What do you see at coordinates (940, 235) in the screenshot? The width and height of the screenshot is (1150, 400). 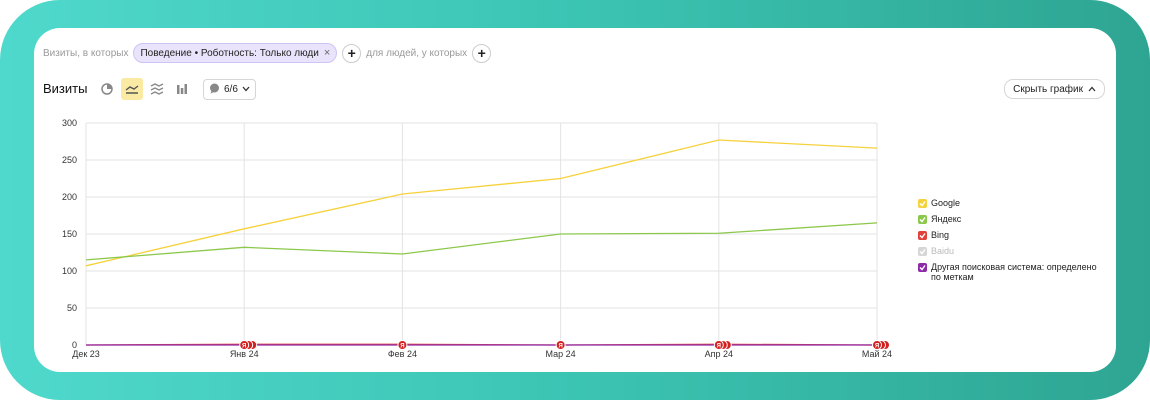 I see `legend-label: Bing` at bounding box center [940, 235].